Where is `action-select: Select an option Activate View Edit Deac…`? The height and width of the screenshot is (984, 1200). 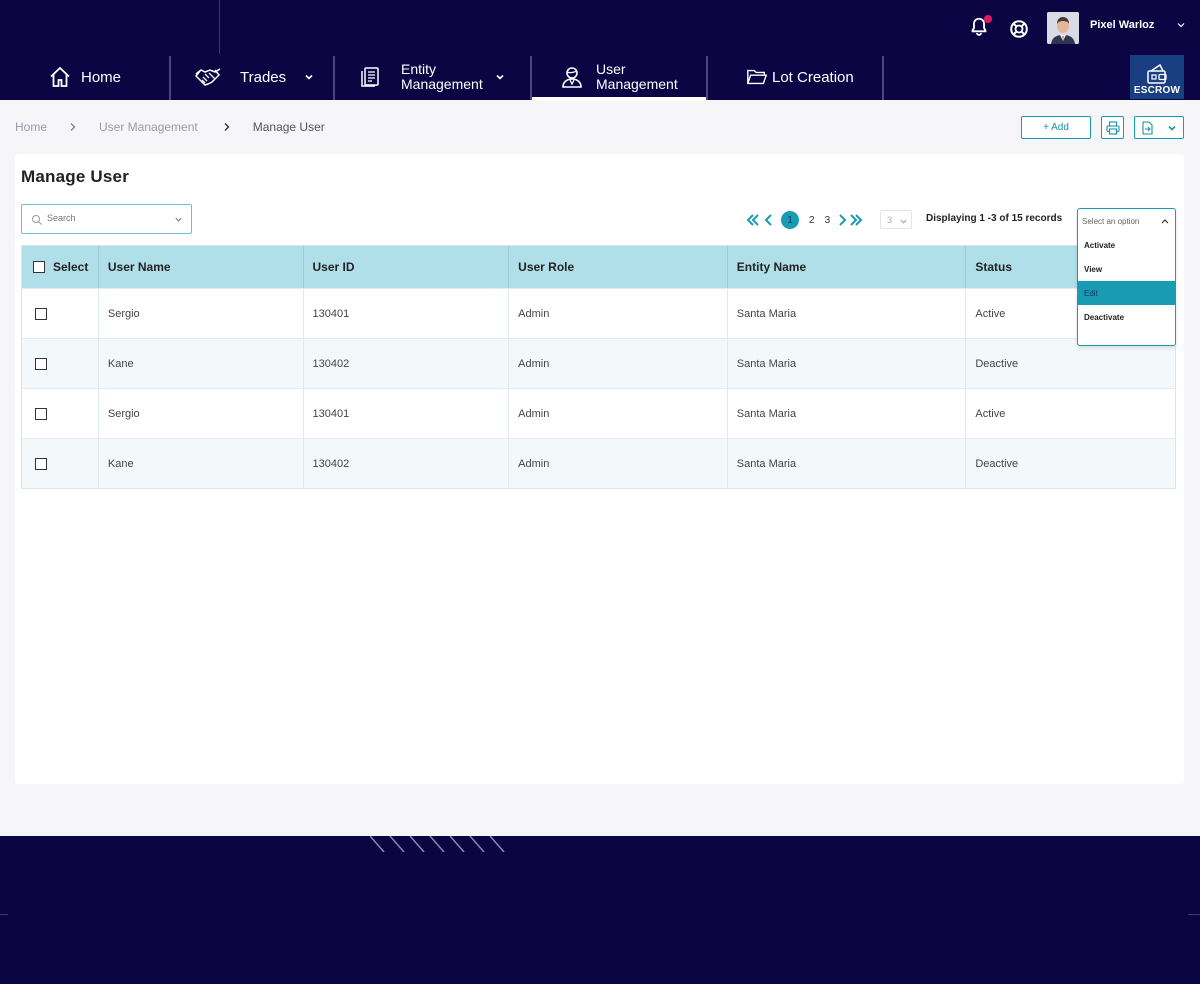 action-select: Select an option Activate View Edit Deac… is located at coordinates (1126, 277).